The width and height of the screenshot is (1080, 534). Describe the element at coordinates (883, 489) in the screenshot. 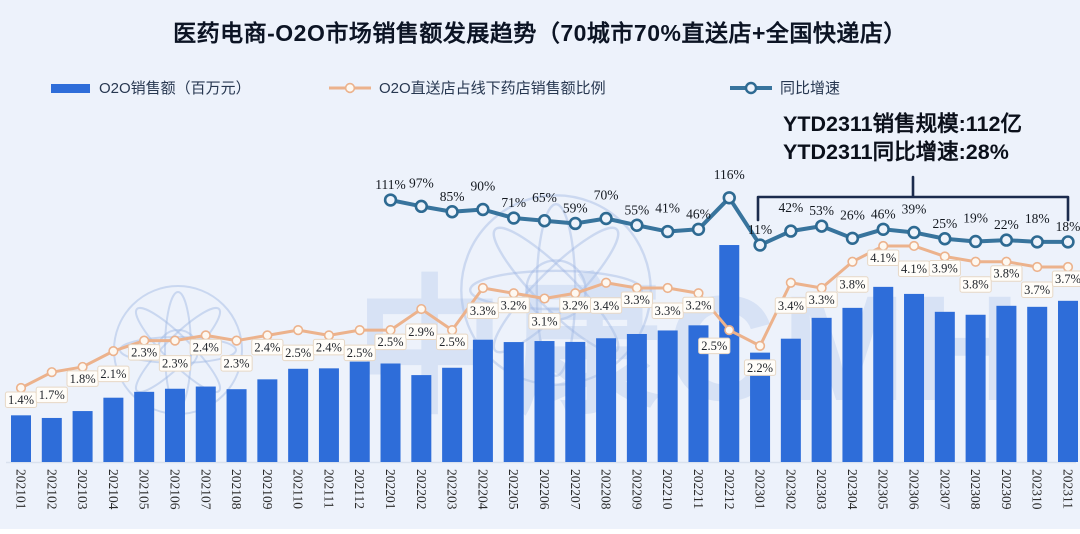

I see `x-tick-202305: 202305` at that location.